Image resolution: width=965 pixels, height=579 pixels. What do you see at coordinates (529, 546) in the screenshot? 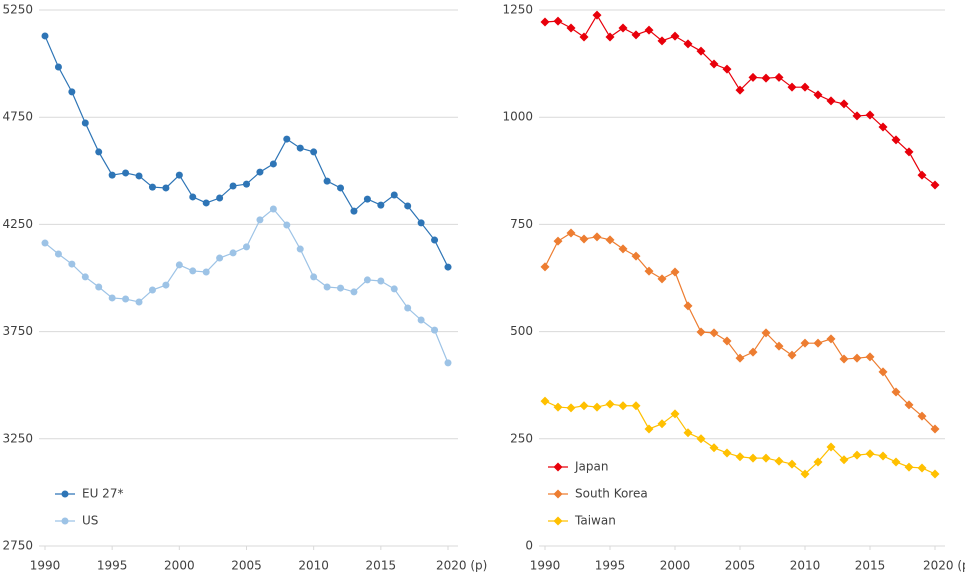
I see `y-tick-label: 0` at bounding box center [529, 546].